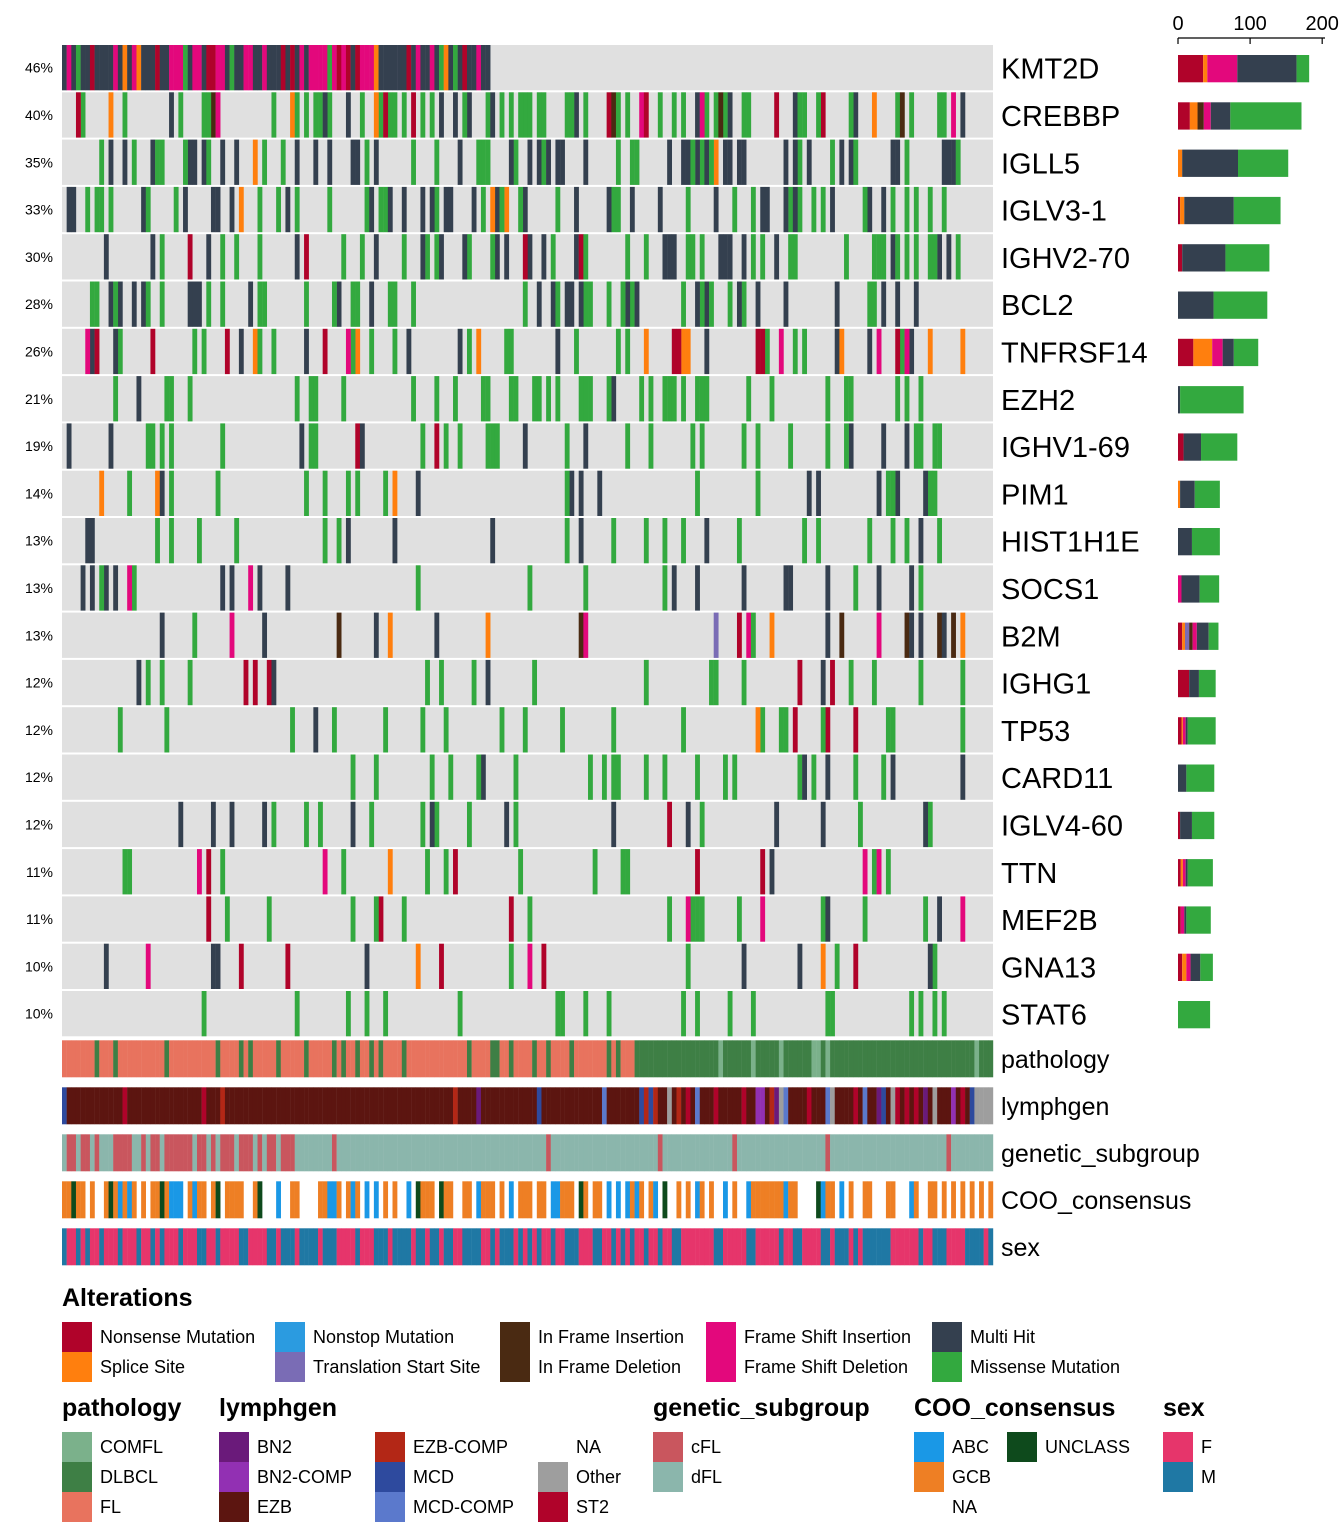 The width and height of the screenshot is (1344, 1536). Describe the element at coordinates (127, 1298) in the screenshot. I see `alterations-legend-title: Alterations` at that location.